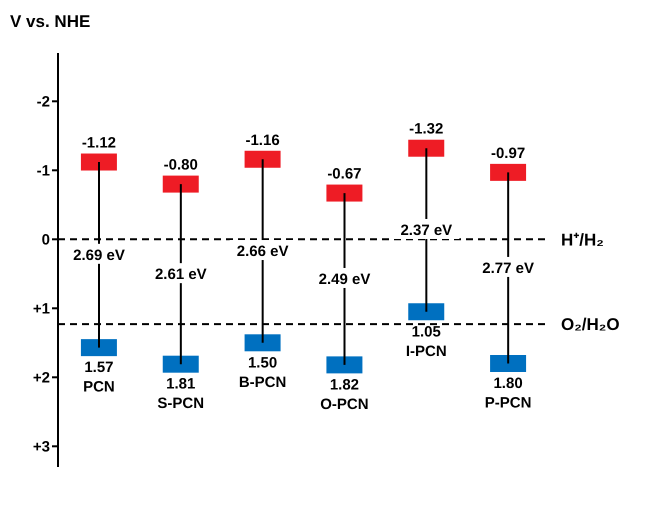  Describe the element at coordinates (344, 404) in the screenshot. I see `x-tick-label: O-PCN` at that location.